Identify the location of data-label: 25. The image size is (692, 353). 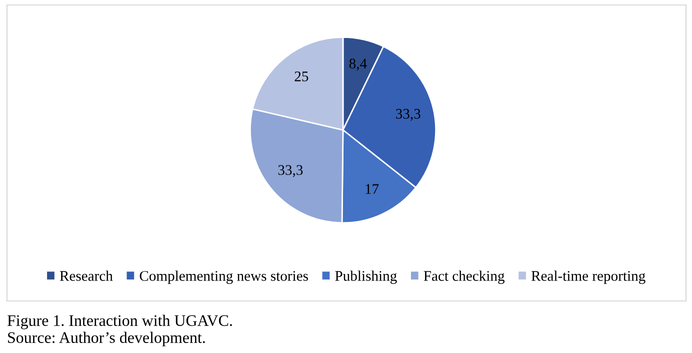
(301, 77).